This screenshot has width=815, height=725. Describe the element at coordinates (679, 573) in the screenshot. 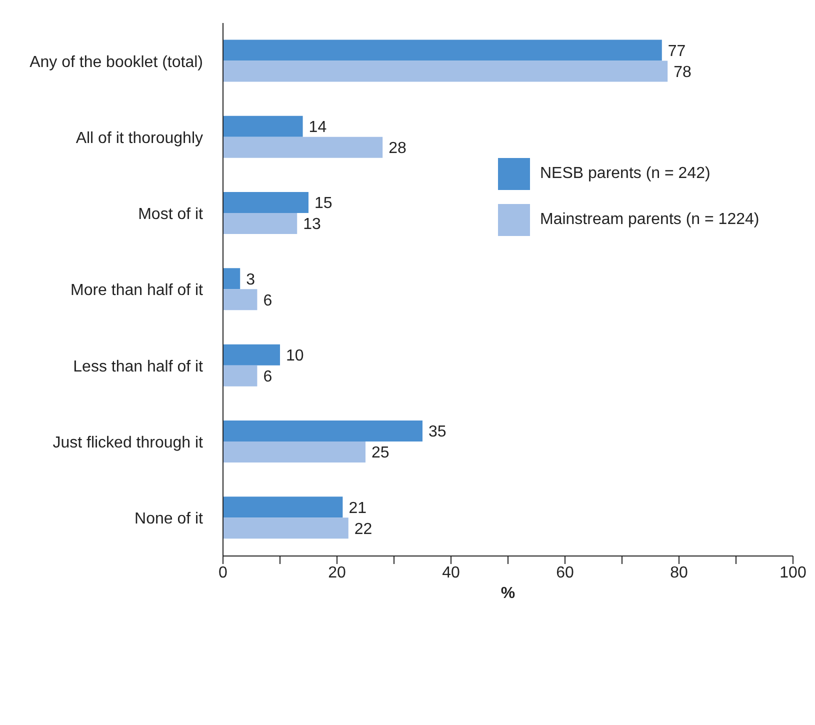

I see `x-tick-label: 80` at that location.